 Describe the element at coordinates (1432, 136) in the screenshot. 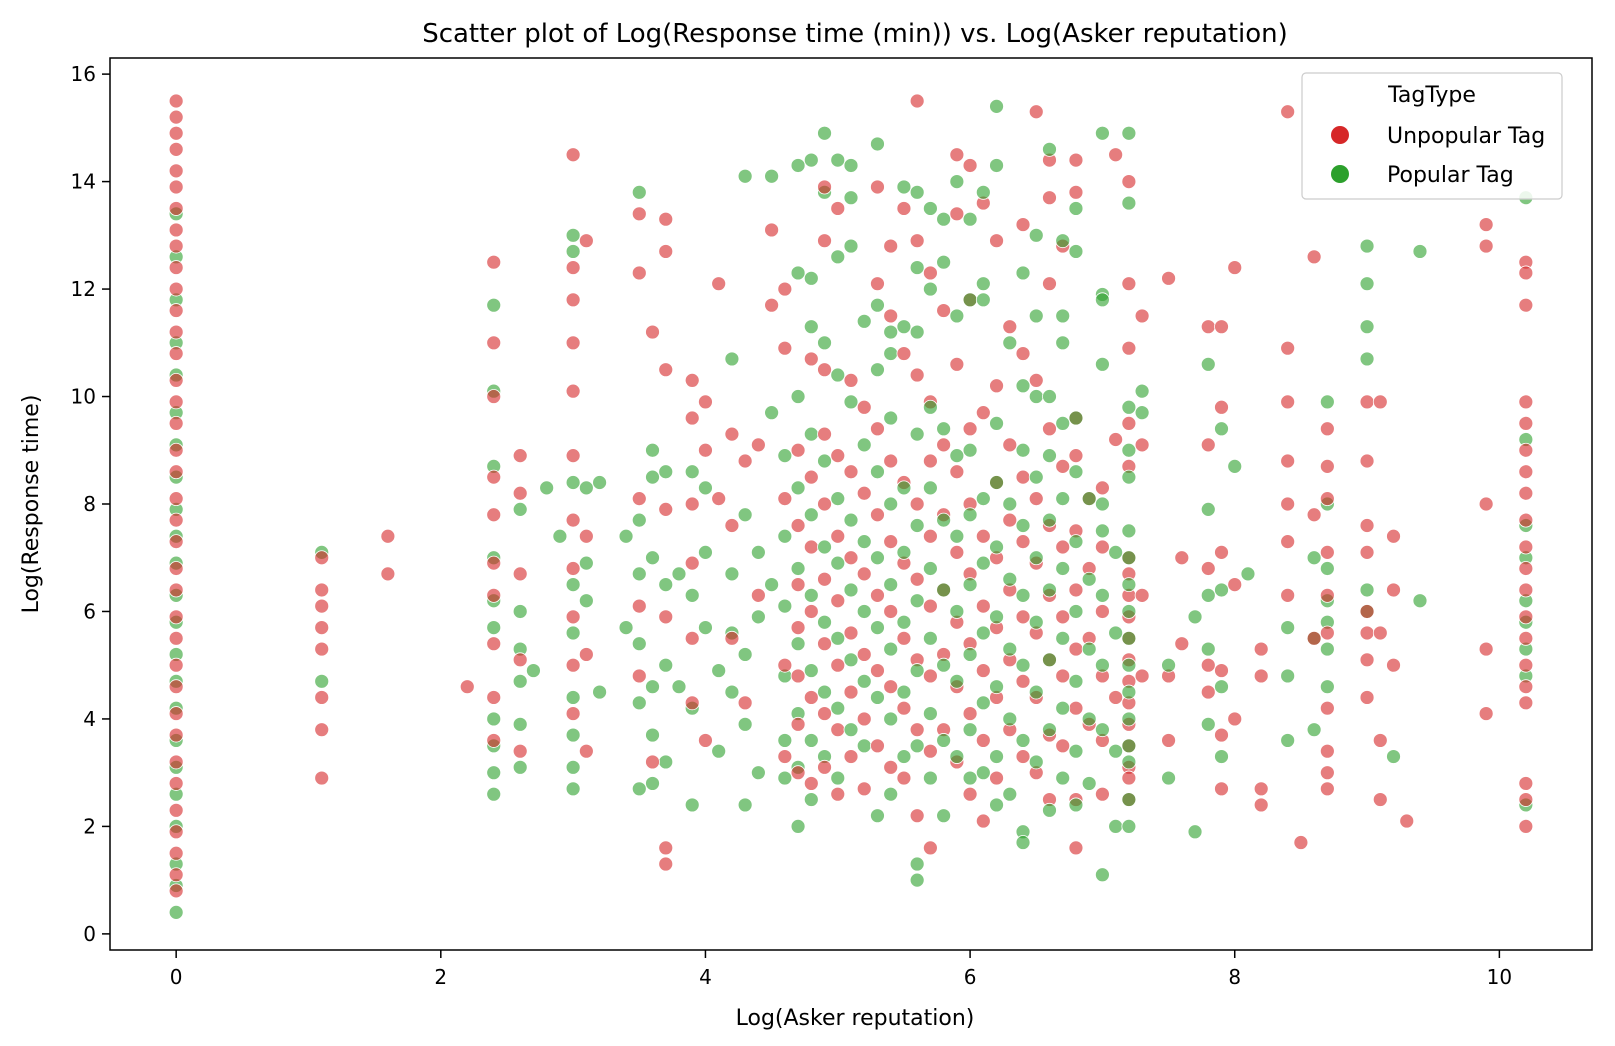

I see `legend-frame` at that location.